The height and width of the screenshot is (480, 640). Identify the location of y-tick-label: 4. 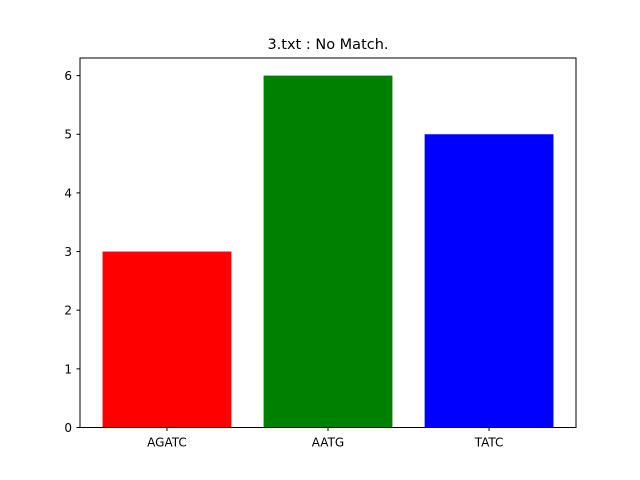
(68, 193).